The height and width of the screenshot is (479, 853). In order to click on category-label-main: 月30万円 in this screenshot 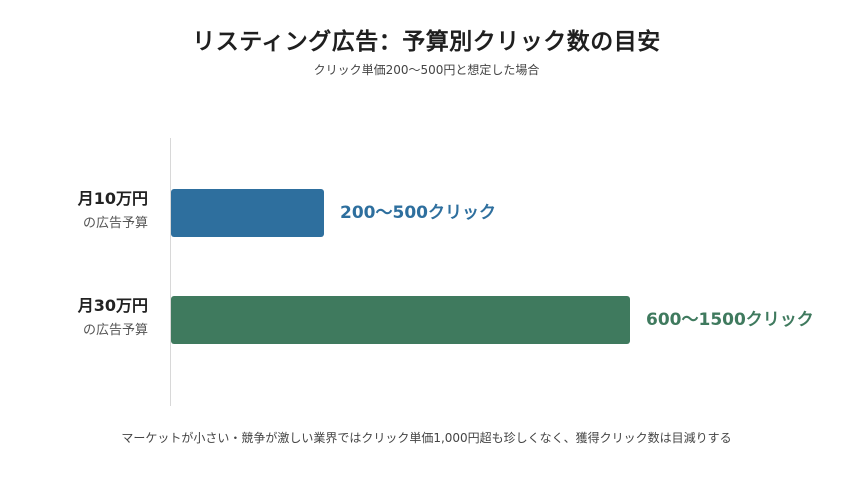, I will do `click(112, 305)`.